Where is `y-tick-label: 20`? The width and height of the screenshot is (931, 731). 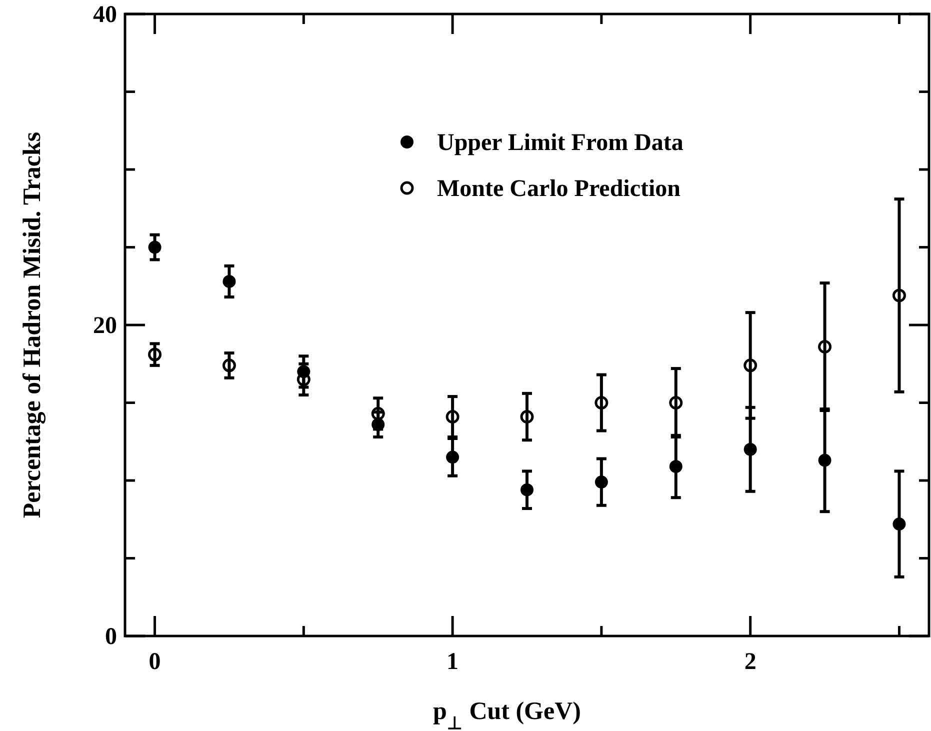
y-tick-label: 20 is located at coordinates (105, 326).